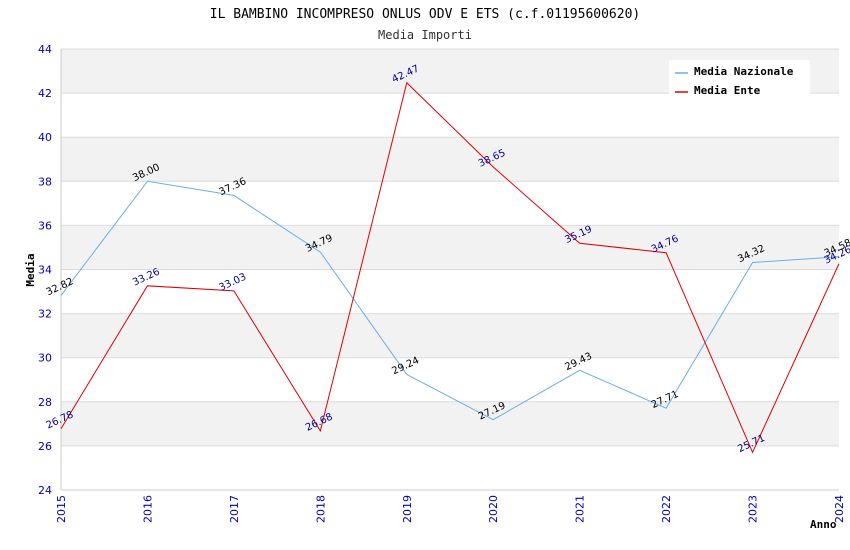 The width and height of the screenshot is (850, 550). Describe the element at coordinates (493, 509) in the screenshot. I see `x-tick-label: 2020` at that location.